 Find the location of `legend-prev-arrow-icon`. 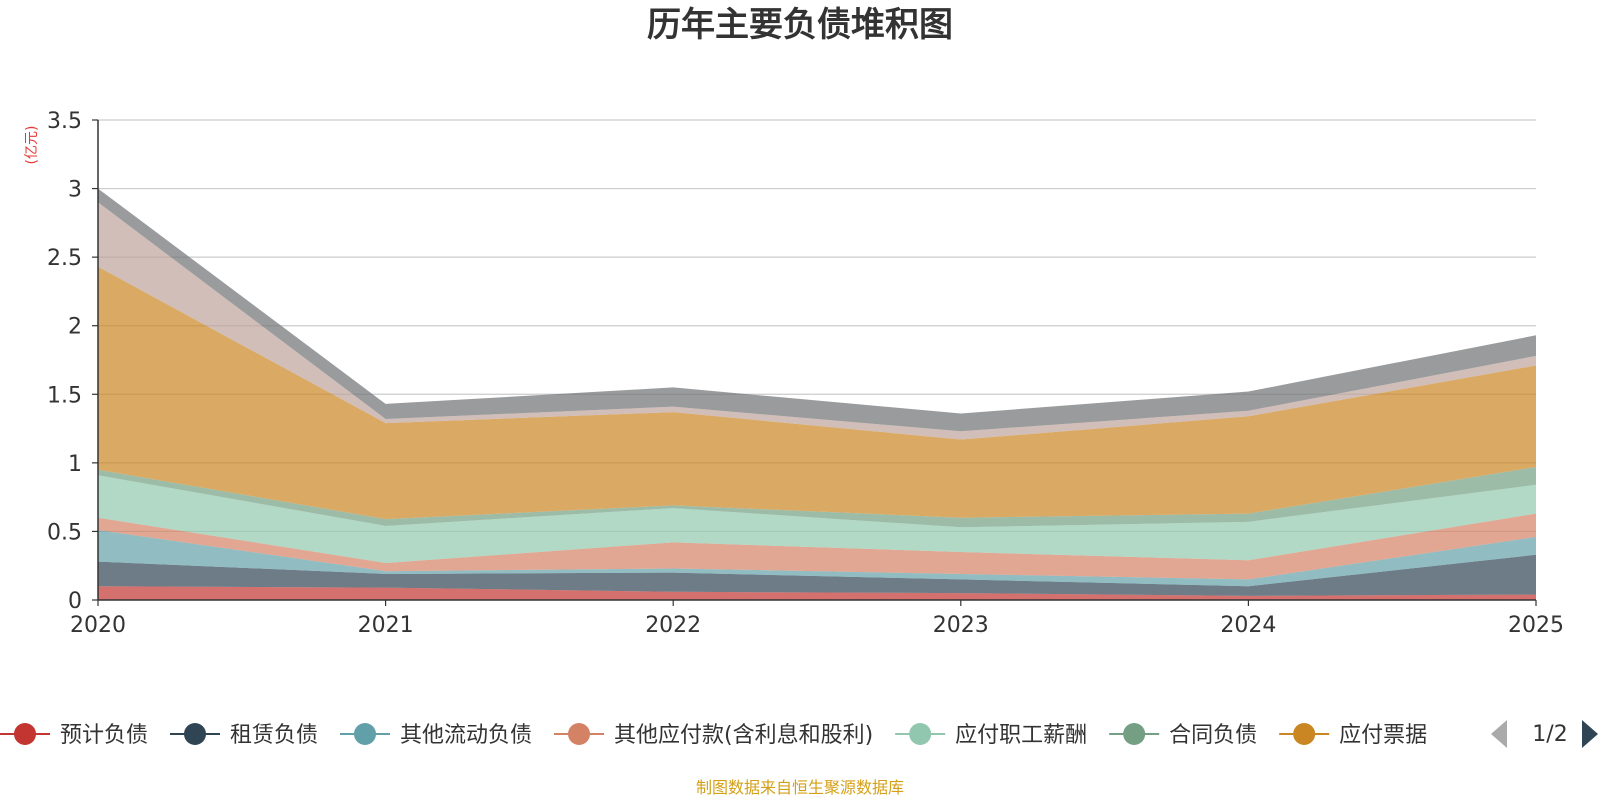

legend-prev-arrow-icon is located at coordinates (1499, 734).